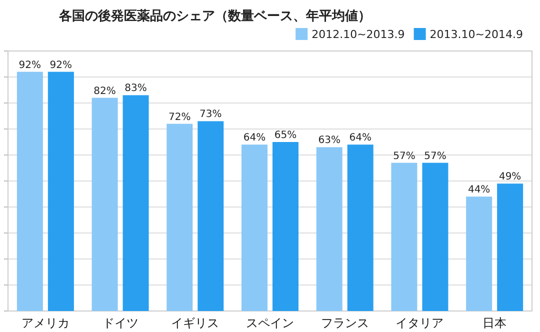  What do you see at coordinates (179, 117) in the screenshot?
I see `data-label: 72%` at bounding box center [179, 117].